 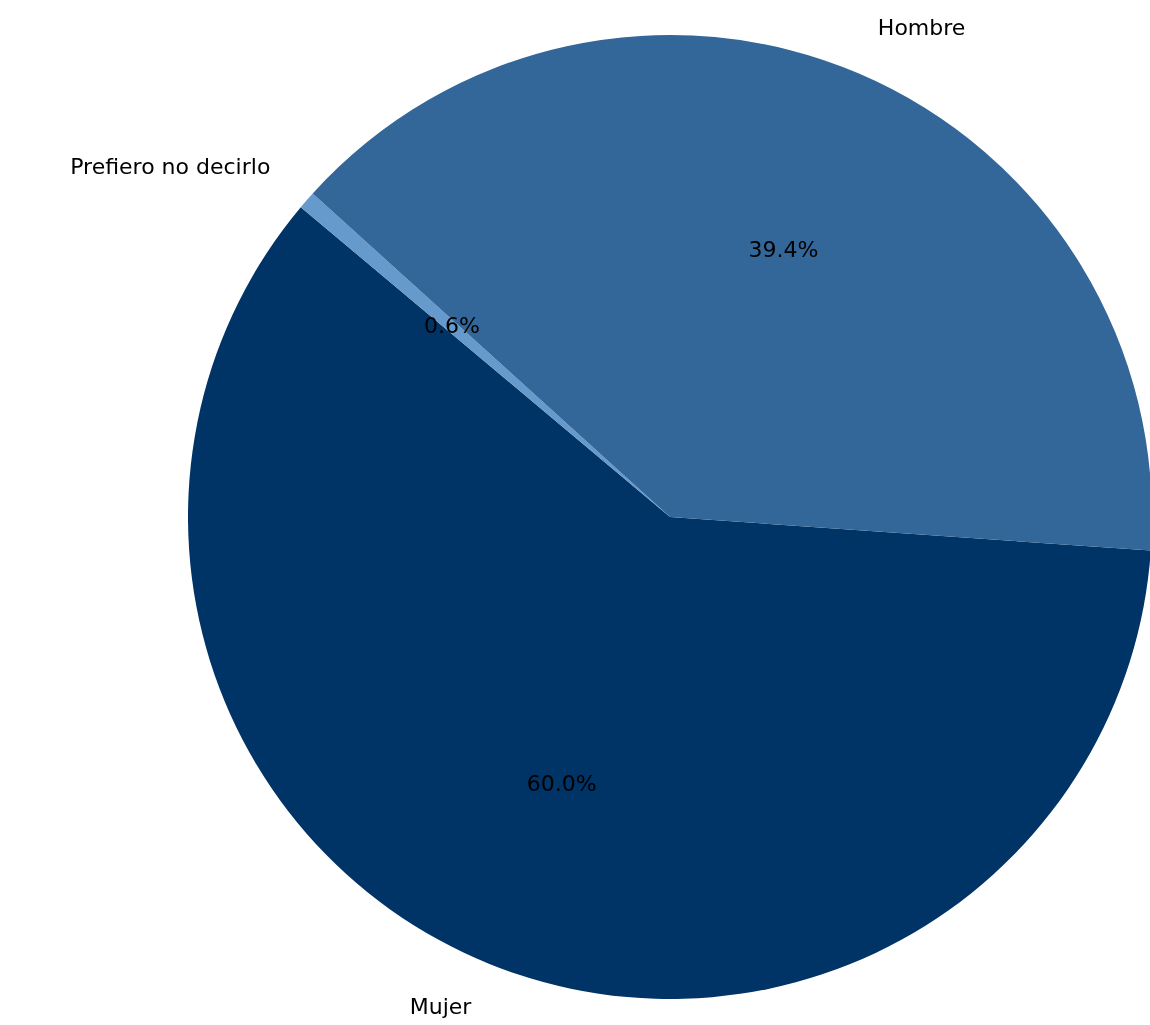 I want to click on slice-label: Hombre, so click(x=921, y=27).